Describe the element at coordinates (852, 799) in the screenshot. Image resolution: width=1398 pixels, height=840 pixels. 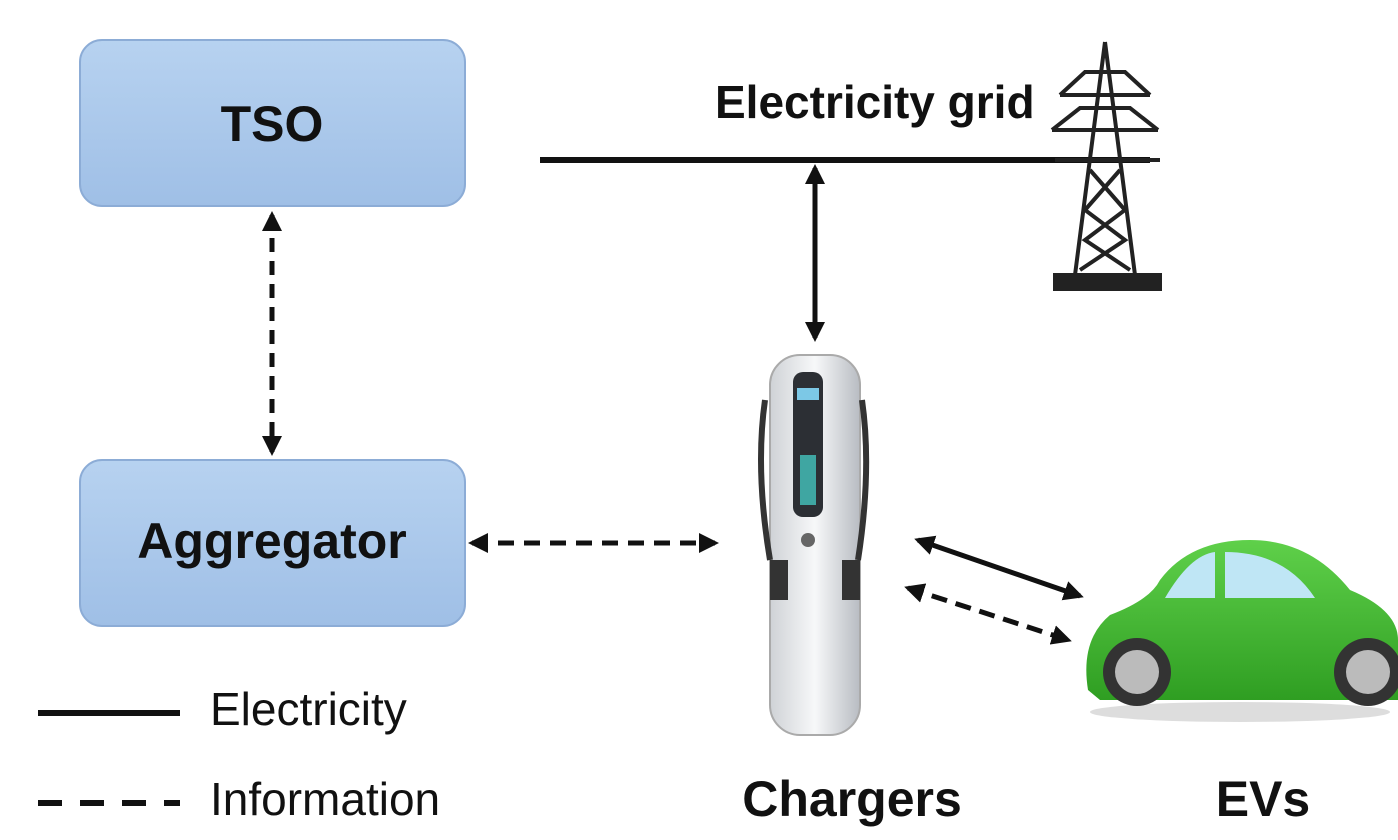
I see `chargers-label: Chargers` at that location.